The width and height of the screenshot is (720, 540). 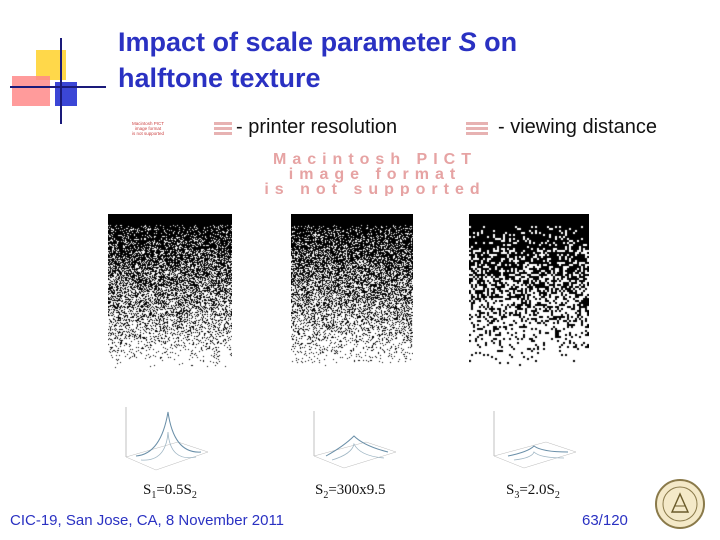 What do you see at coordinates (170, 299) in the screenshot?
I see `halftone-texture-s1` at bounding box center [170, 299].